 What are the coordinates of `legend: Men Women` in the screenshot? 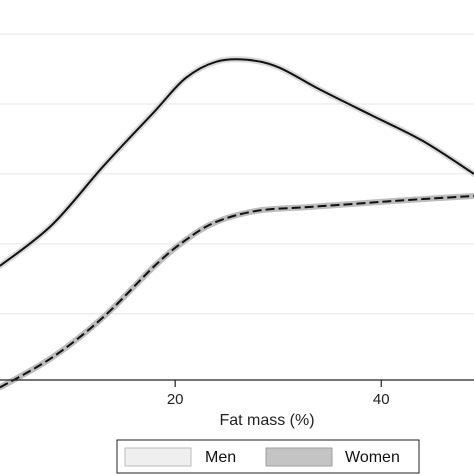 It's located at (268, 456).